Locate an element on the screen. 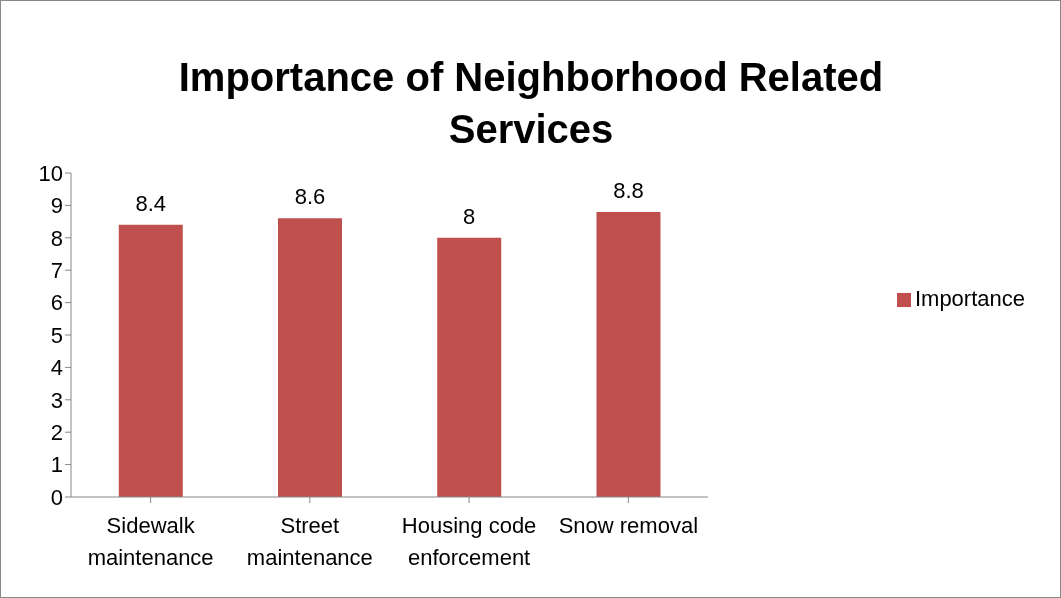 The width and height of the screenshot is (1061, 598). y-tick-label: 8 is located at coordinates (56, 238).